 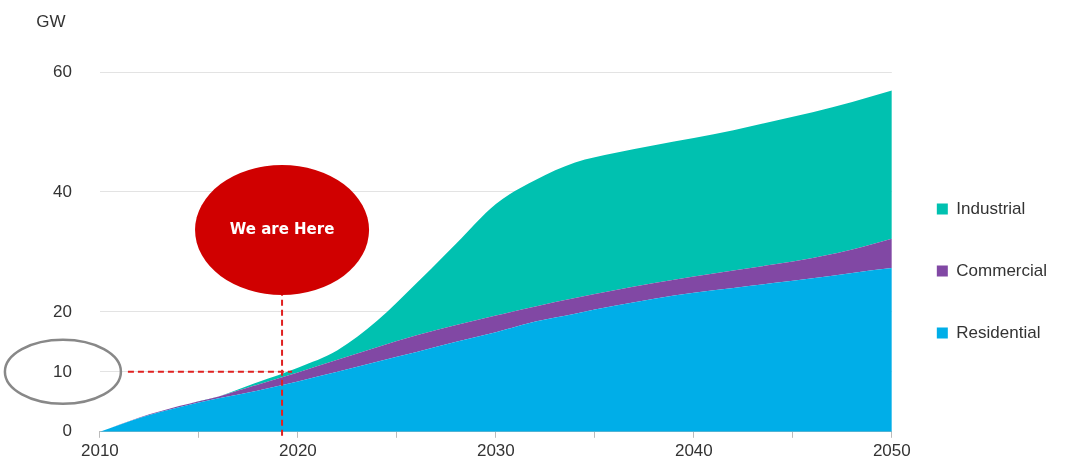 What do you see at coordinates (62, 371) in the screenshot?
I see `y-tick-label: 10` at bounding box center [62, 371].